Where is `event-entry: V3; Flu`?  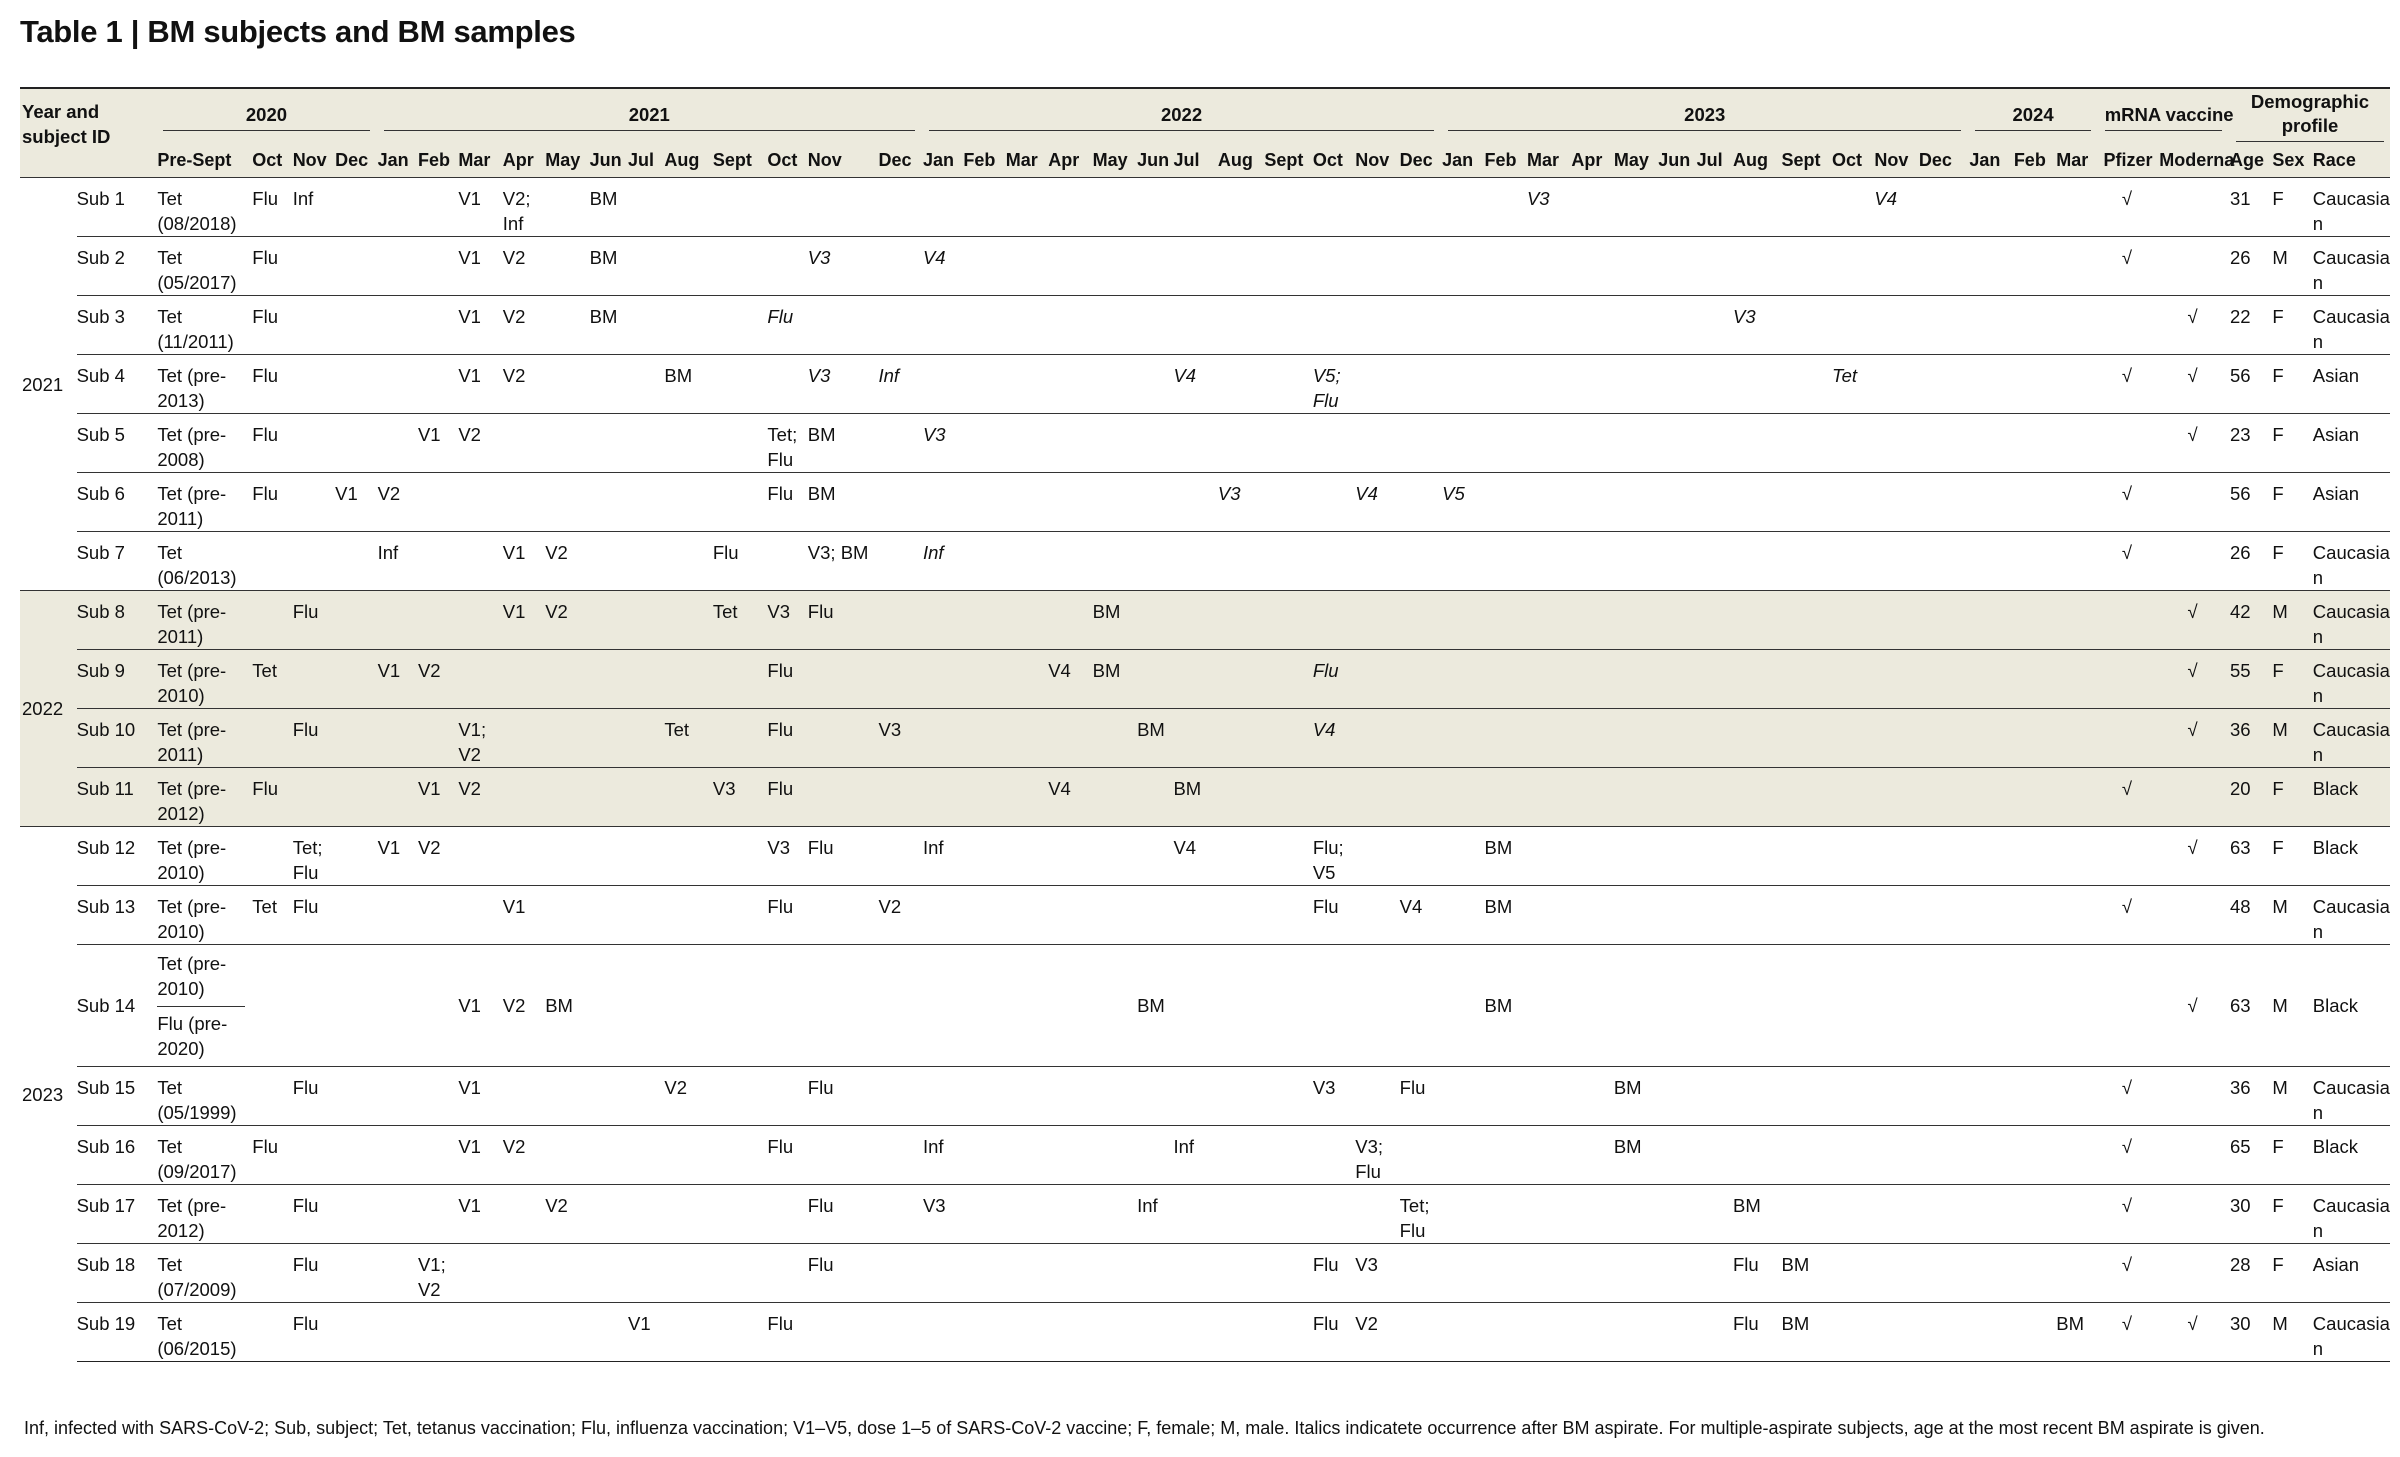 event-entry: V3; Flu is located at coordinates (1369, 1159).